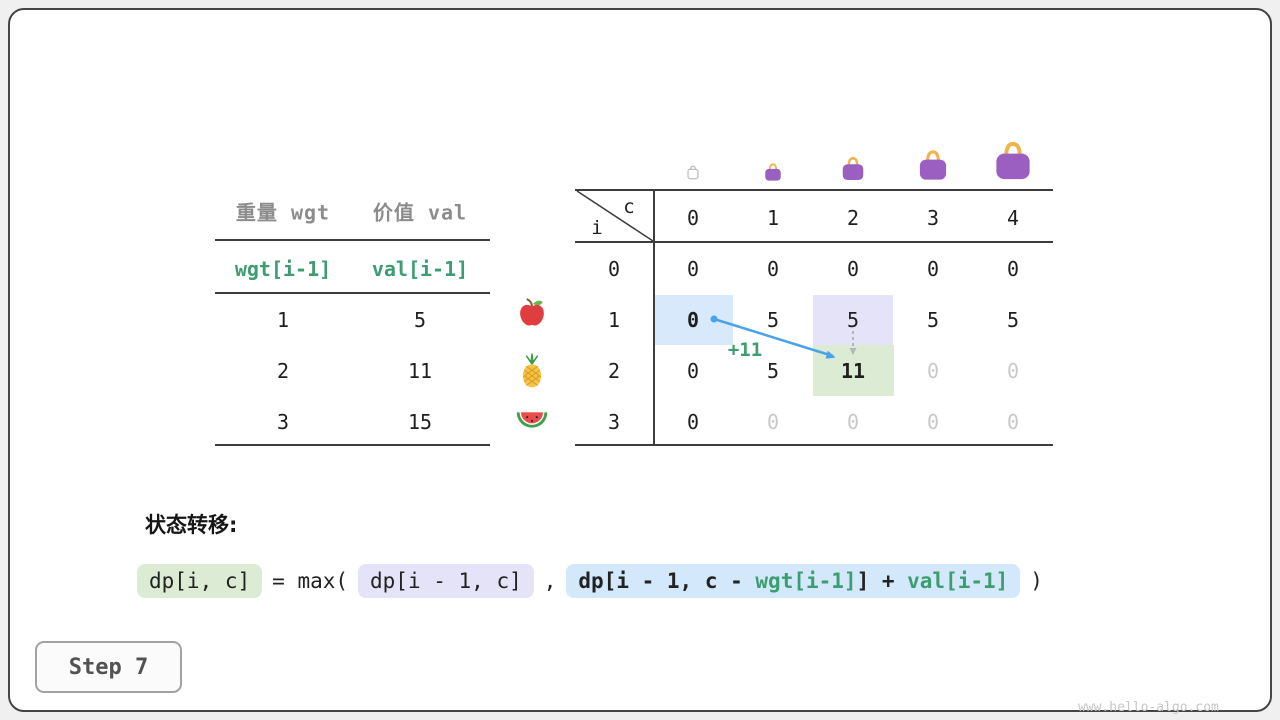 This screenshot has height=720, width=1280. Describe the element at coordinates (1036, 581) in the screenshot. I see `formula-close-paren: )` at that location.